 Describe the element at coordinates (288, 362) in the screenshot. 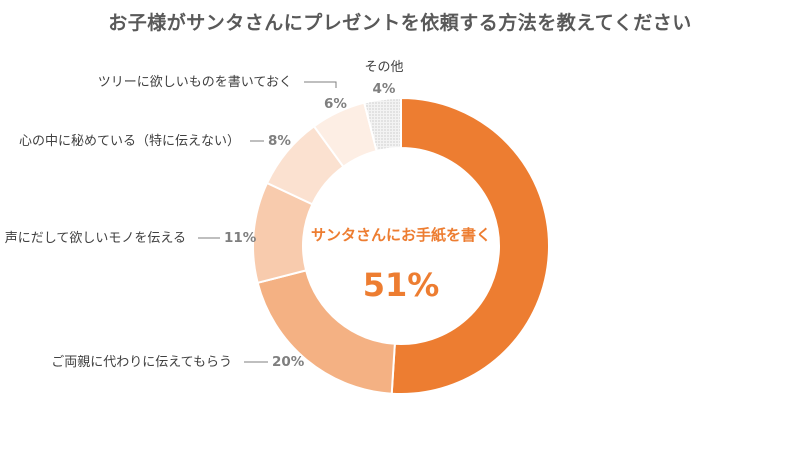

I see `slice-value-1: 20%` at that location.